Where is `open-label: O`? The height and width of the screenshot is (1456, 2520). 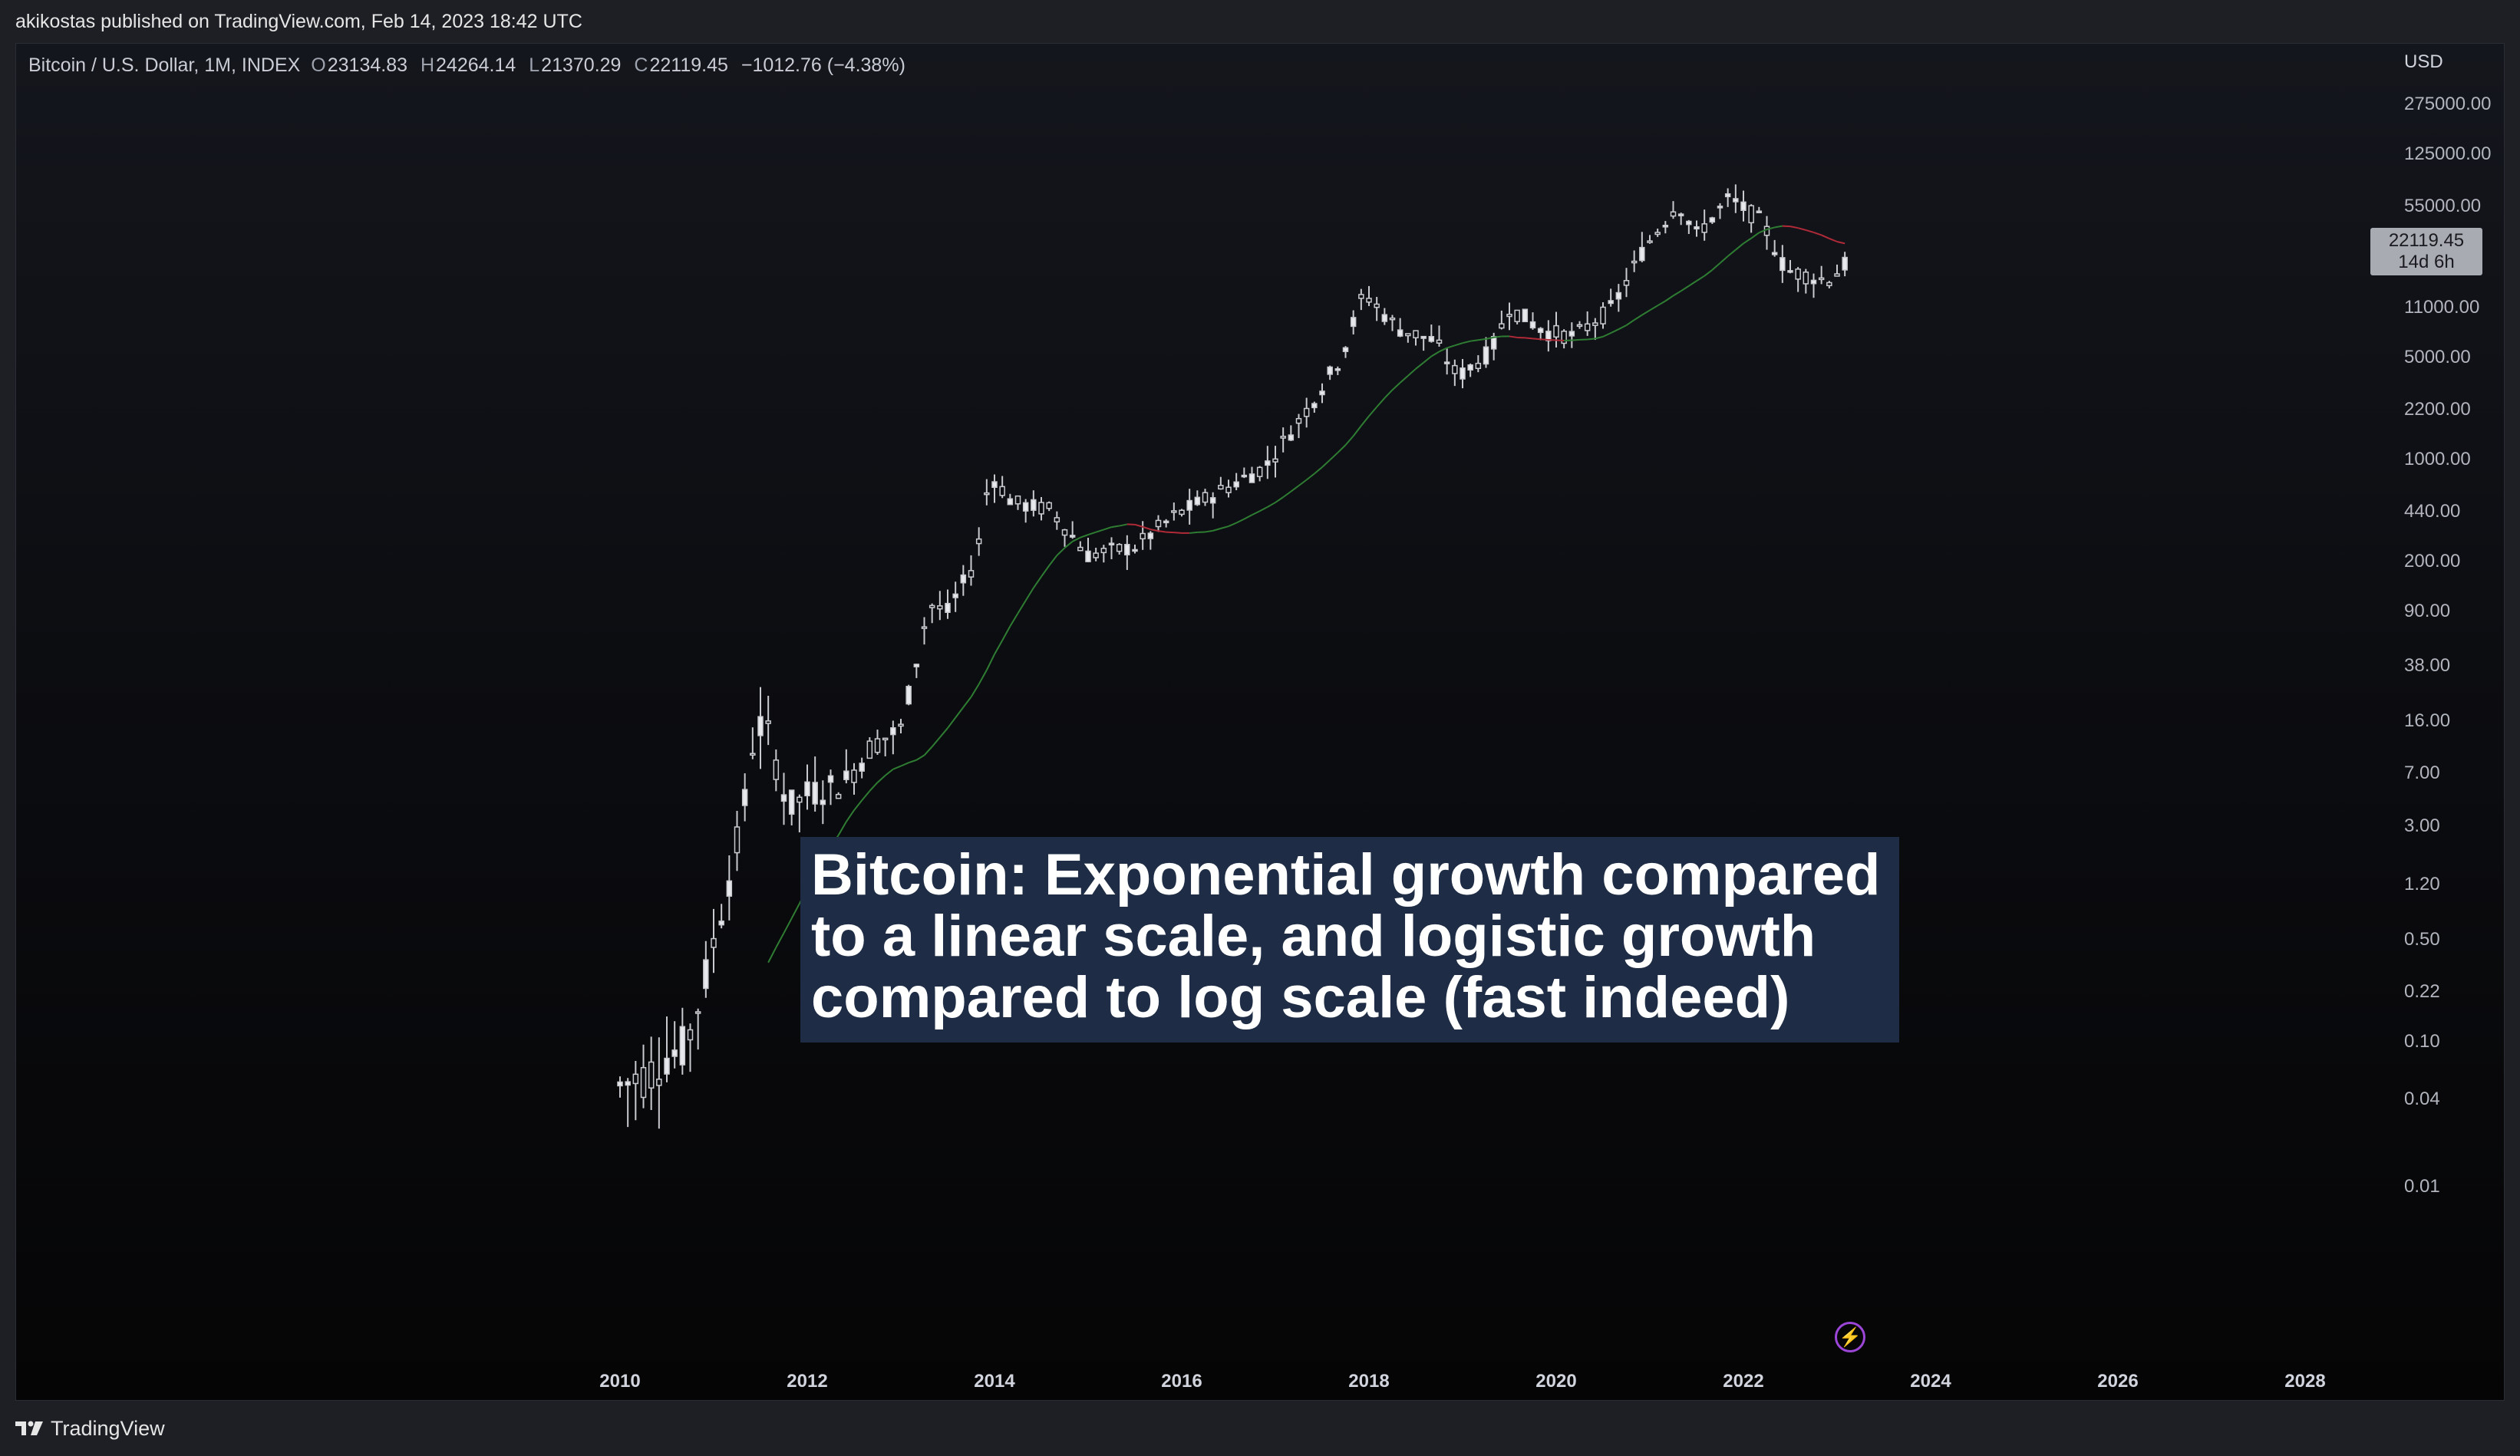 open-label: O is located at coordinates (318, 65).